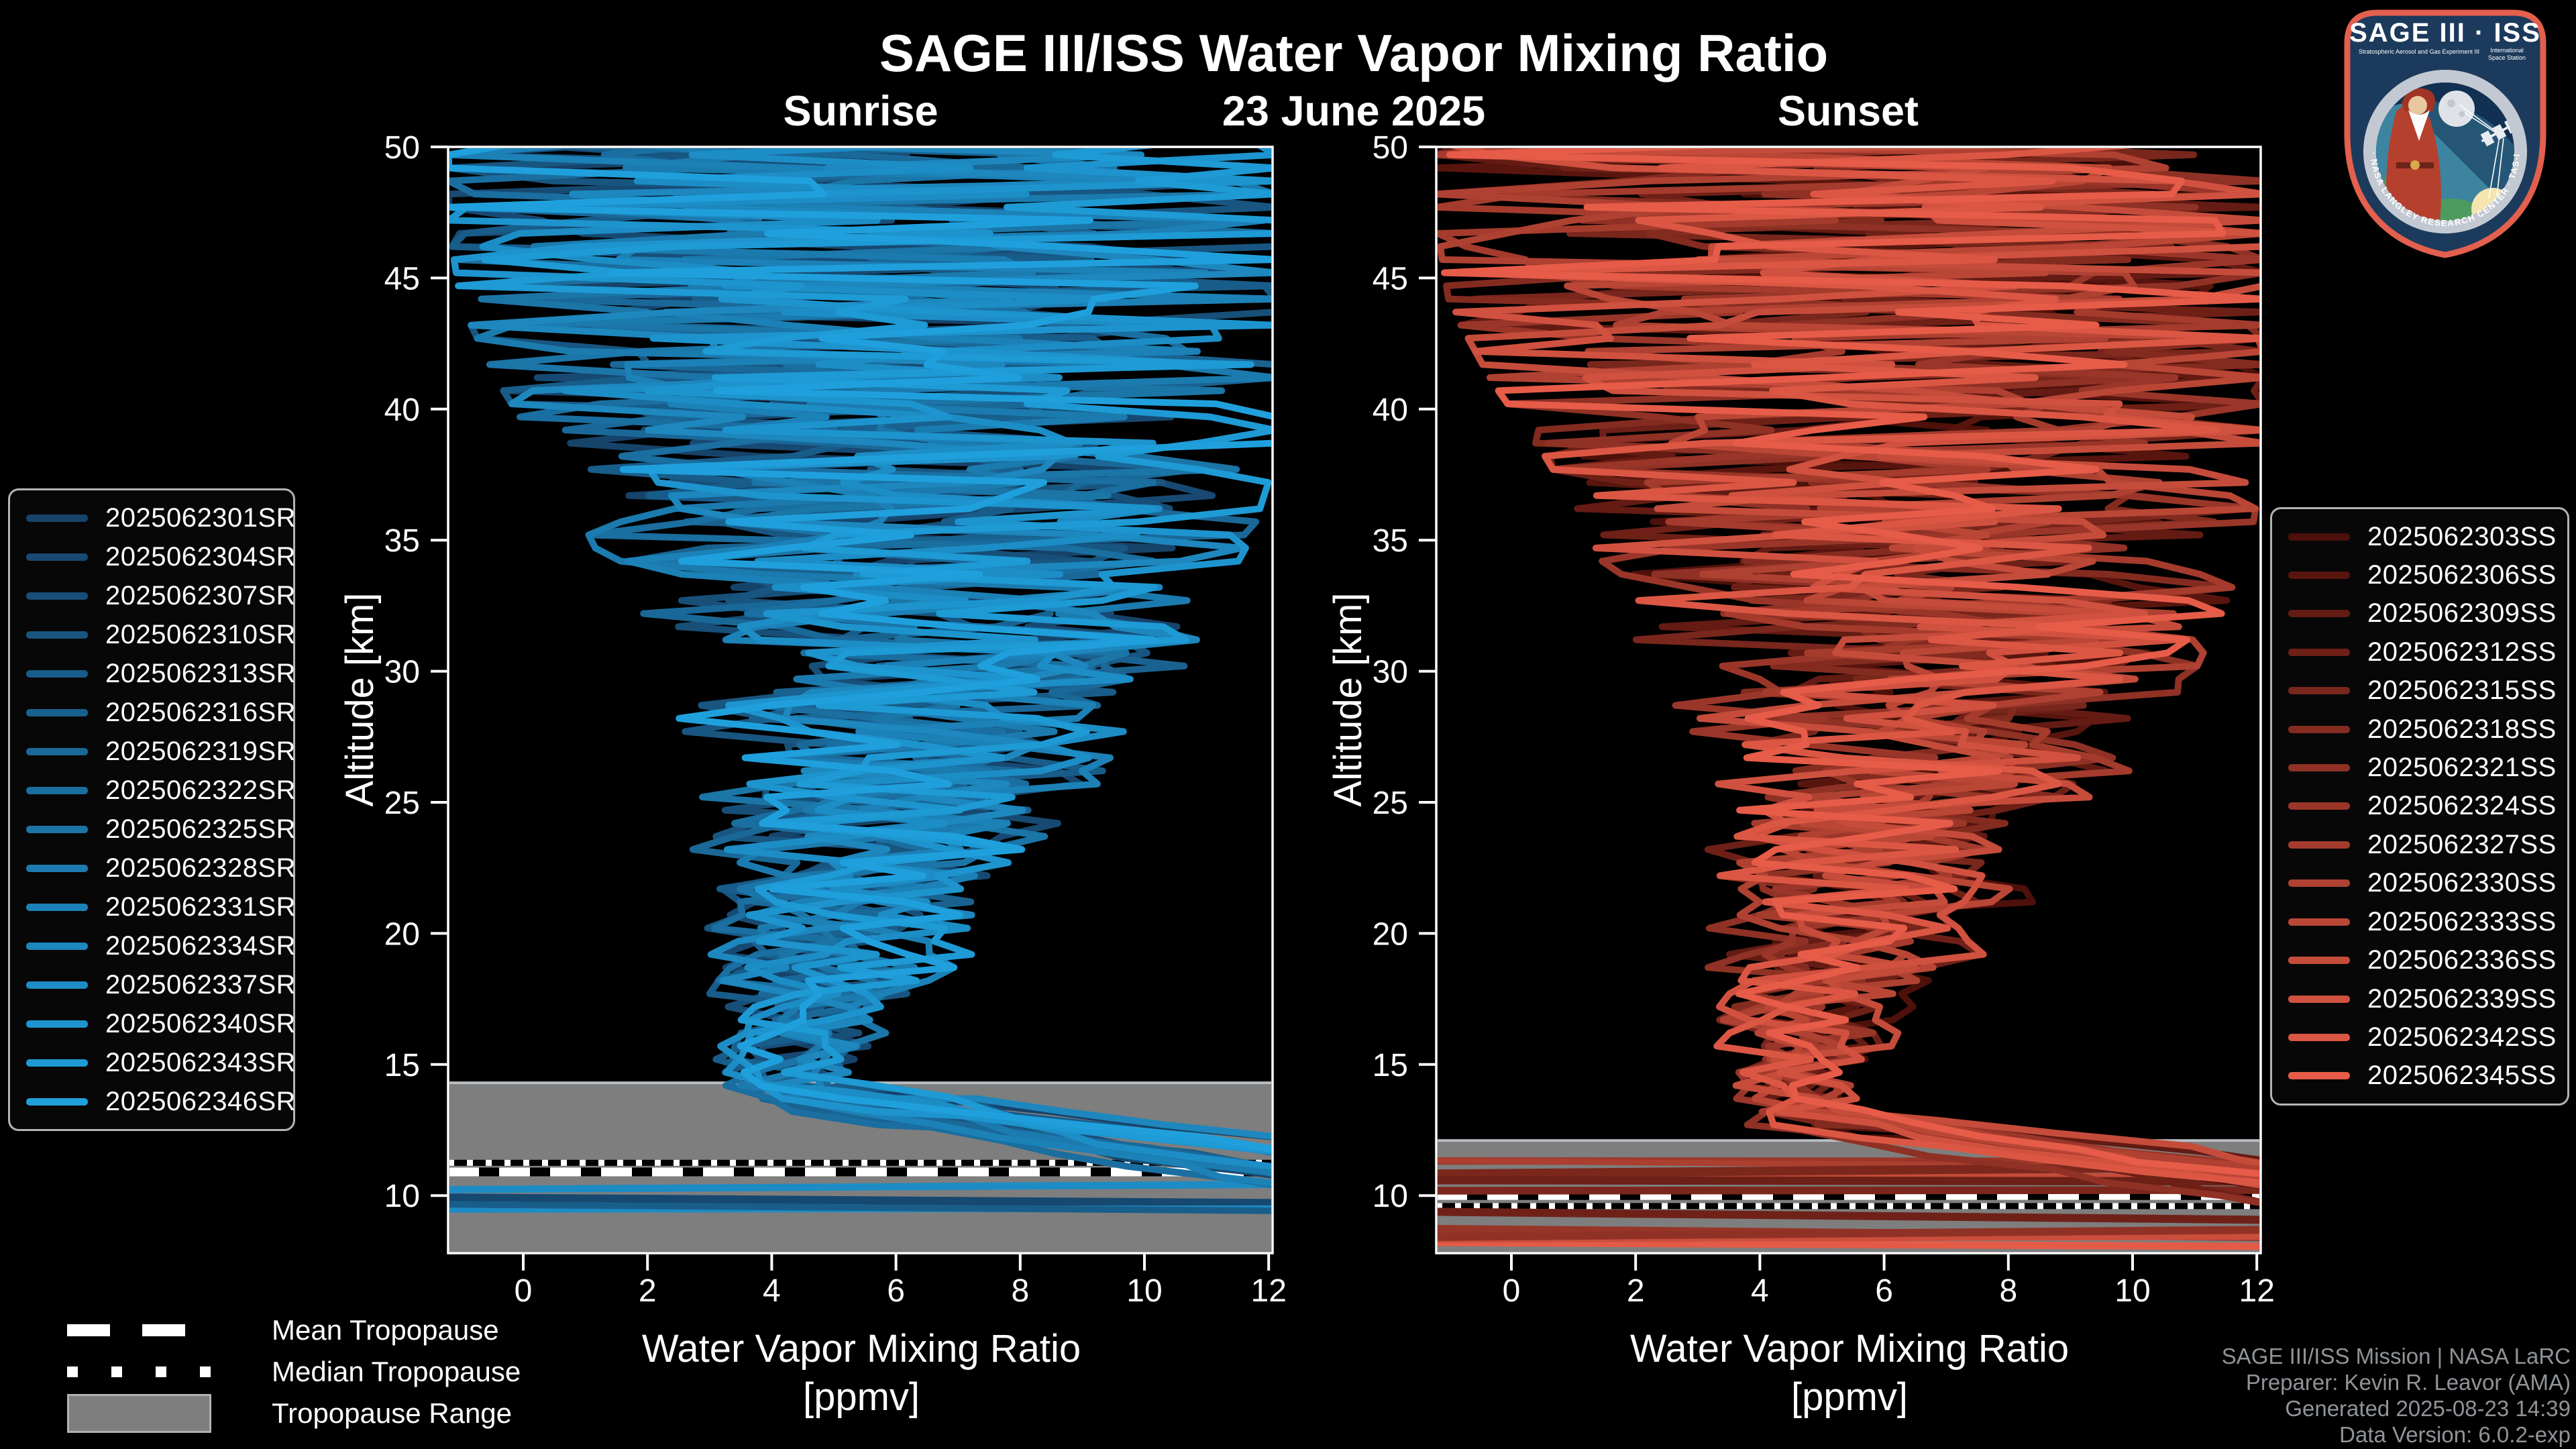 The image size is (2576, 1449). I want to click on legend-item-label: 2025062331SR, so click(201, 907).